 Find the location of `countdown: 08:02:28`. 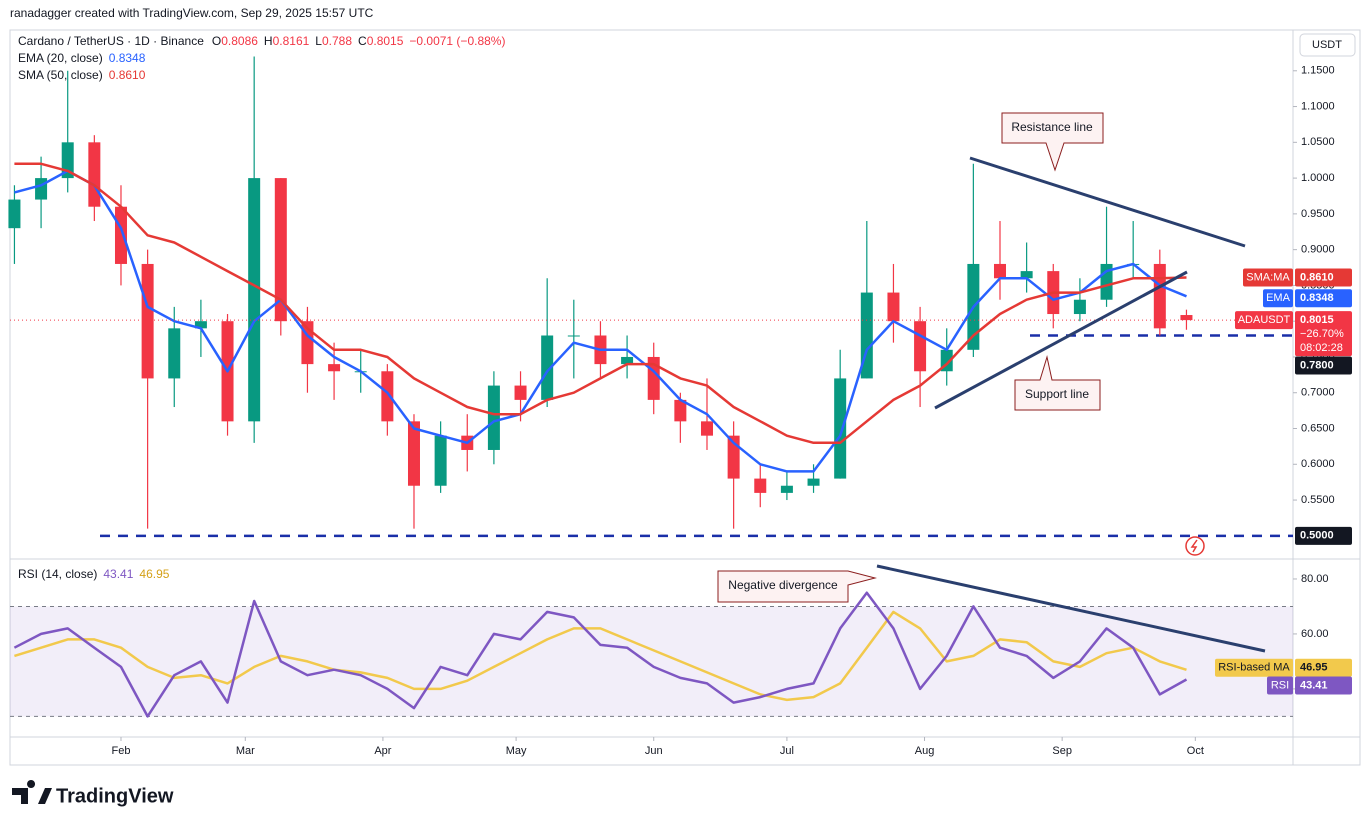

countdown: 08:02:28 is located at coordinates (1321, 348).